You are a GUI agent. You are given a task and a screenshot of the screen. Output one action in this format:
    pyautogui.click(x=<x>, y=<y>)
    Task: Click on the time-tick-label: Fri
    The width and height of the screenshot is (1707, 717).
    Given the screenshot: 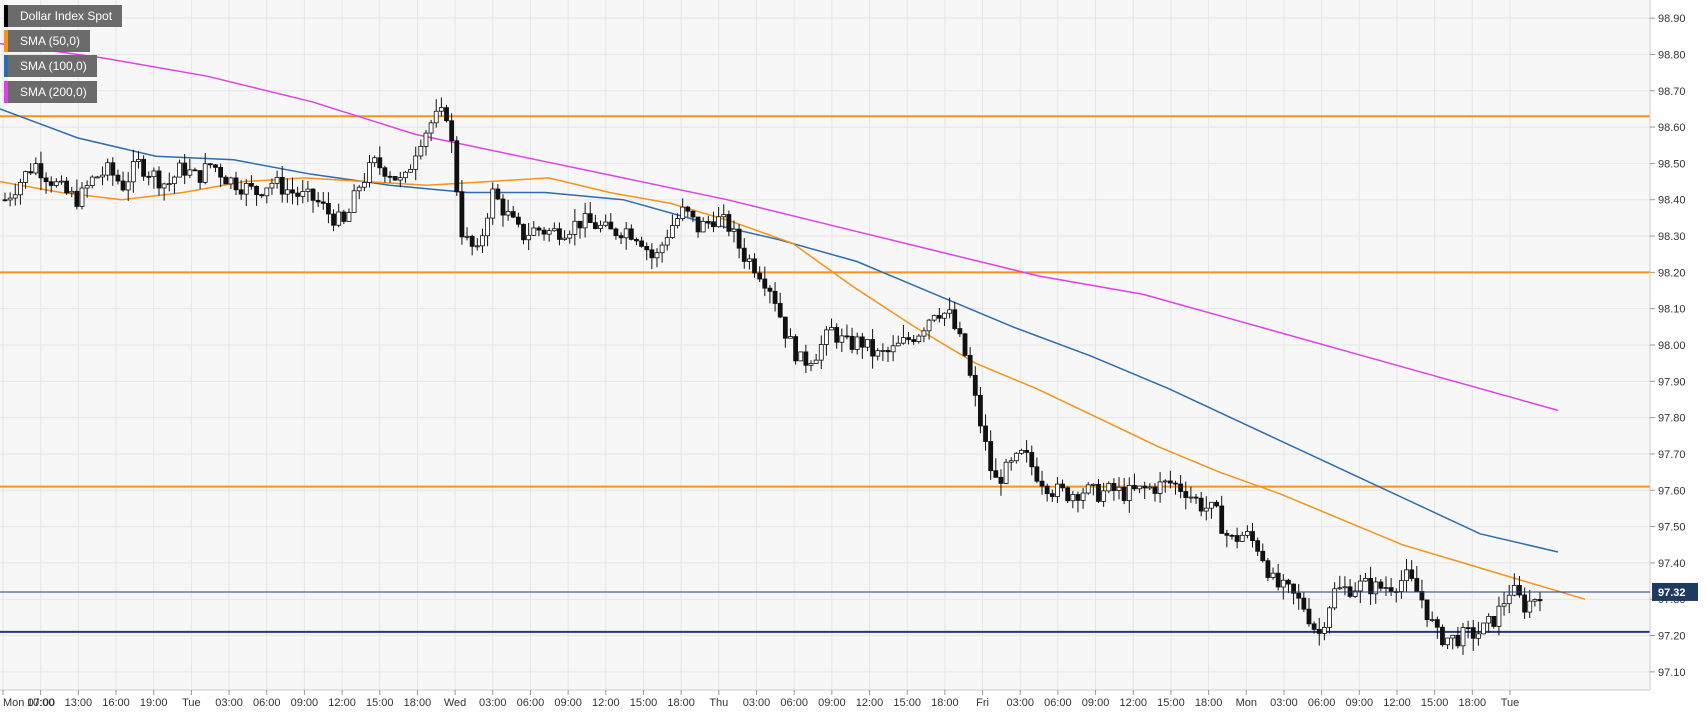 What is the action you would take?
    pyautogui.click(x=982, y=703)
    